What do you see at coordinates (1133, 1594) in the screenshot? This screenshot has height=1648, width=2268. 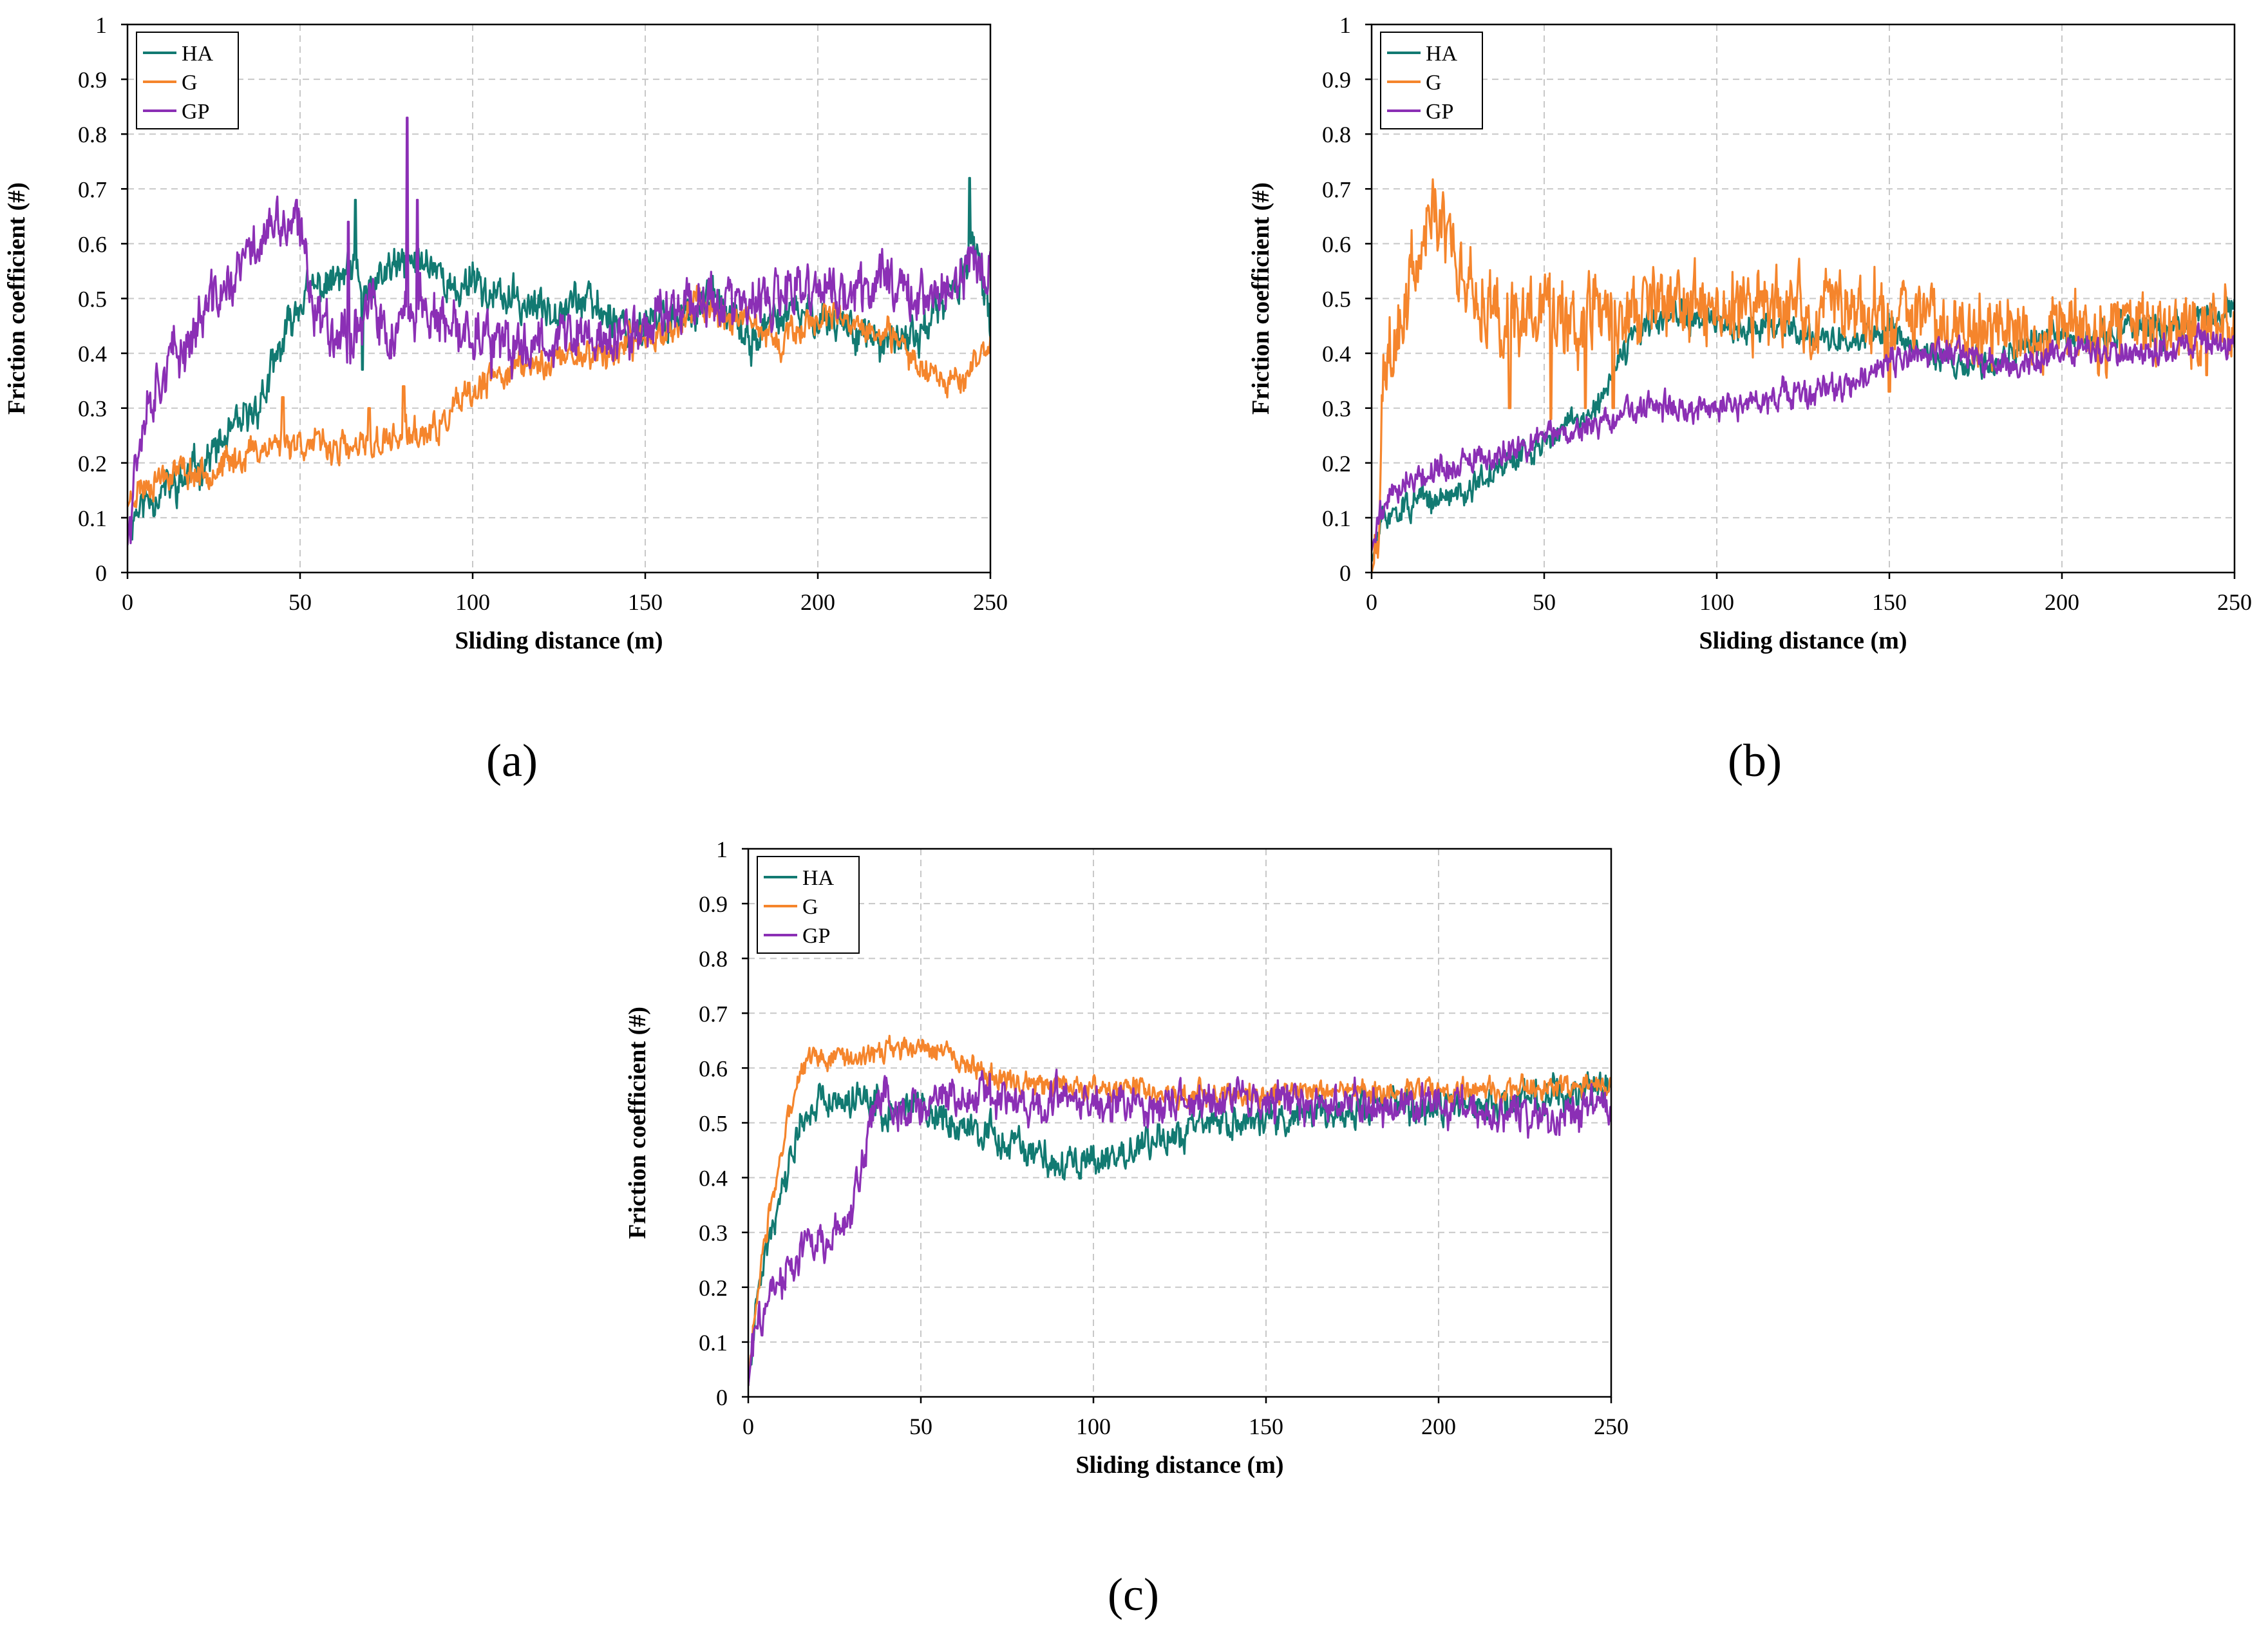 I see `caption-c: (c)` at bounding box center [1133, 1594].